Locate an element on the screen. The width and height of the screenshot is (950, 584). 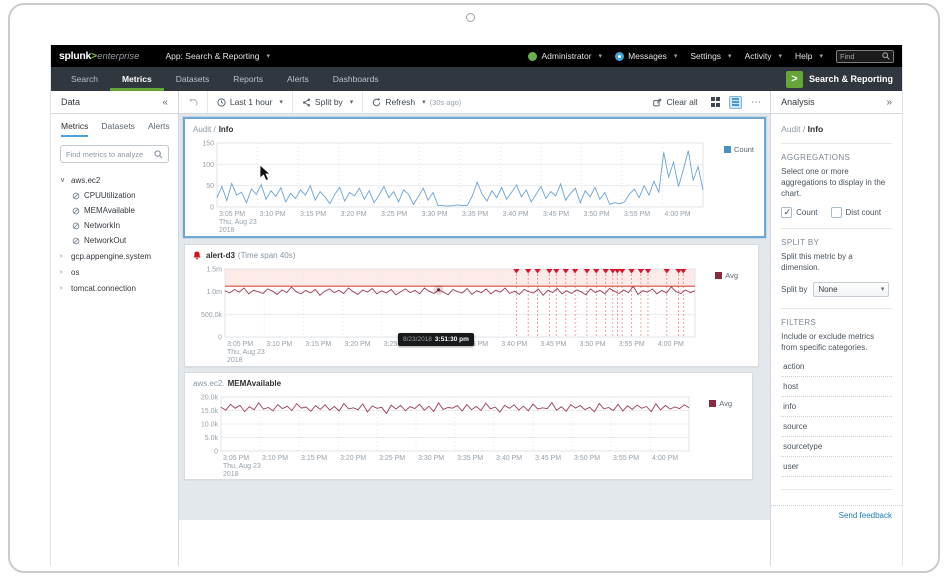
tree-metric-memavailable: MEMAvailable is located at coordinates (117, 210).